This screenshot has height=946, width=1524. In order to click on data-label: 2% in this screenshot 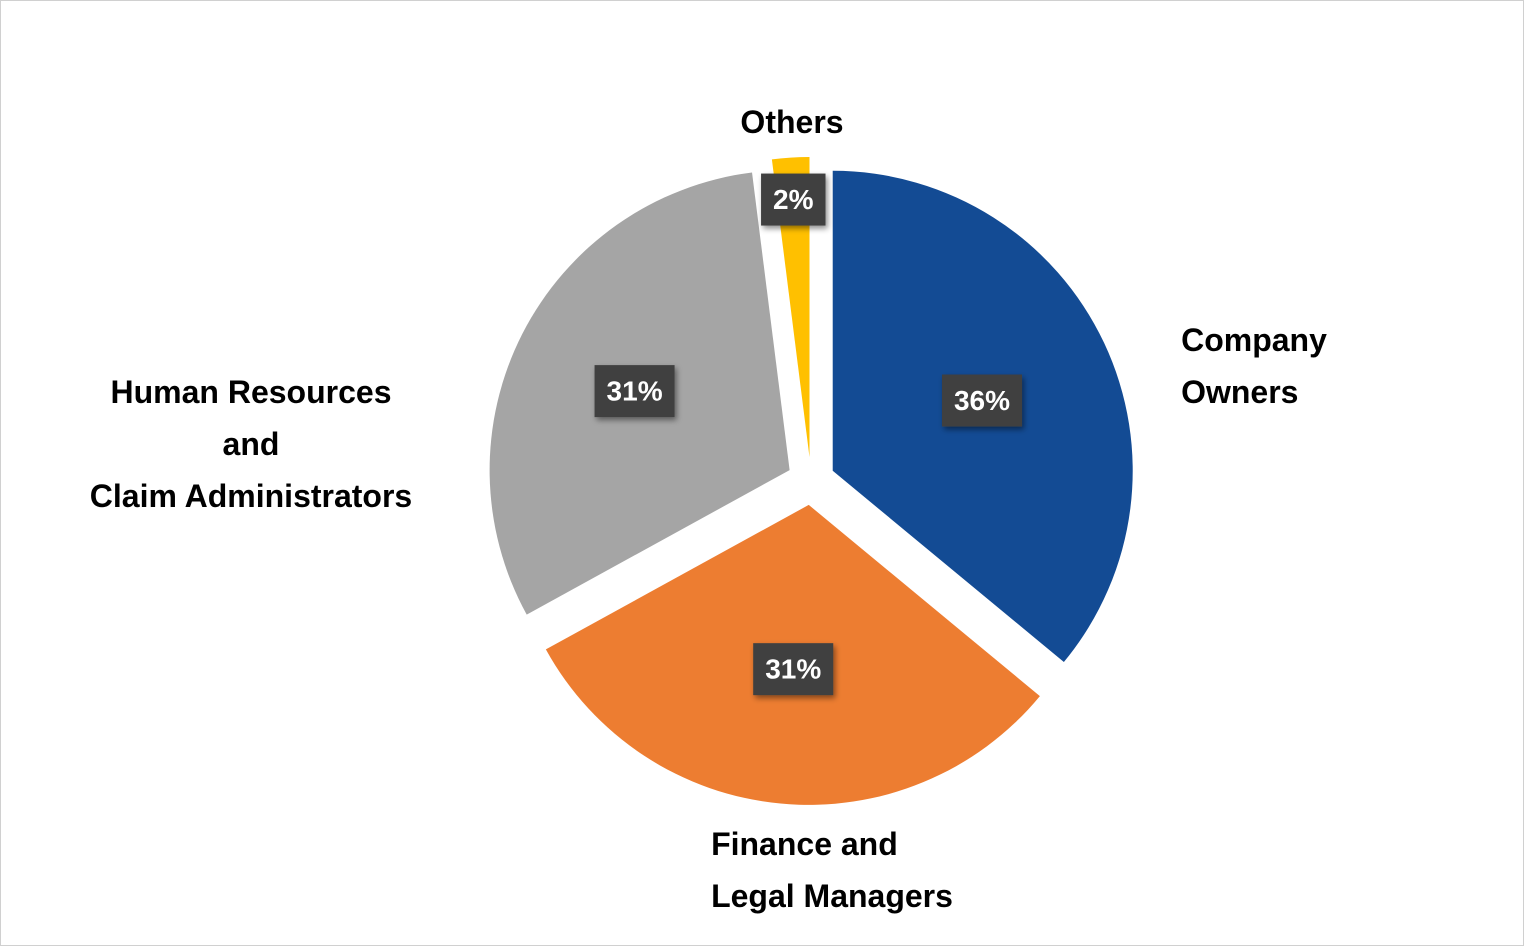, I will do `click(793, 199)`.